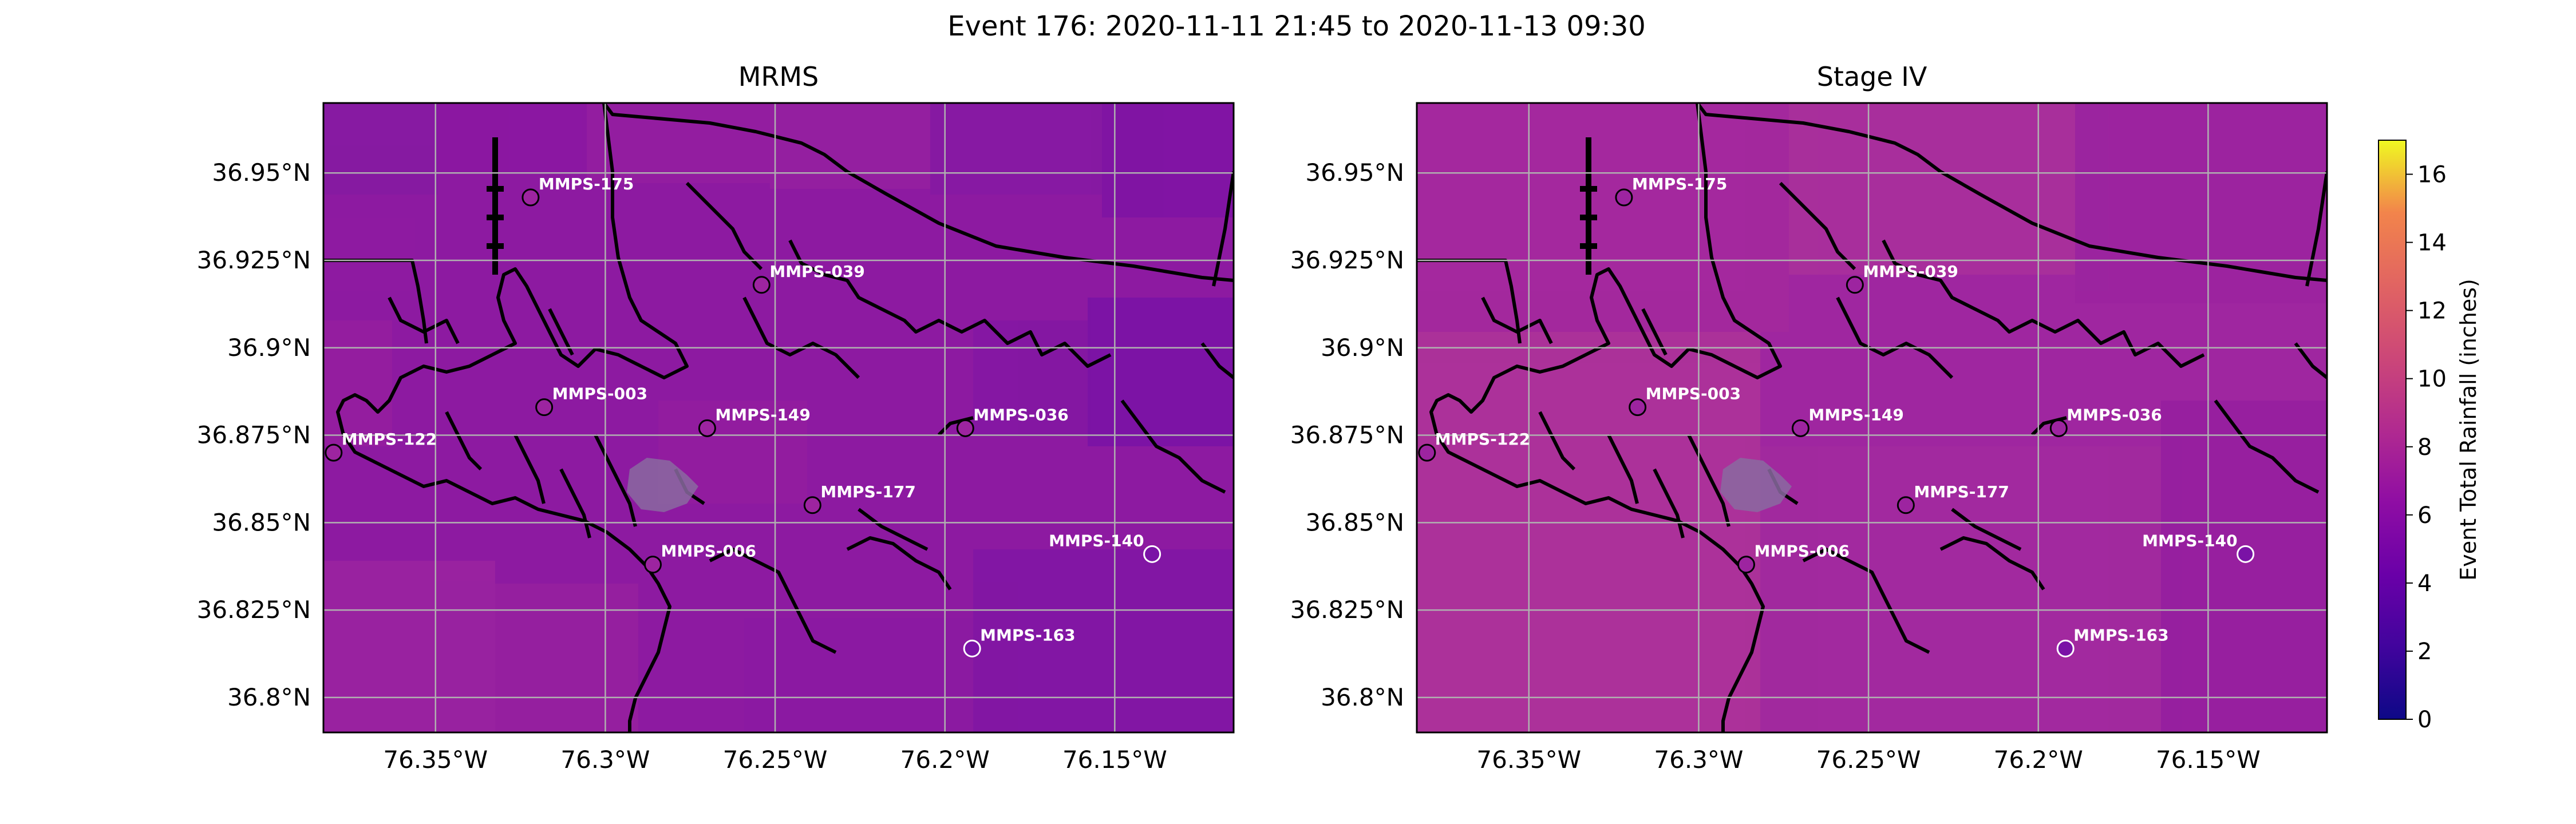 This screenshot has width=2576, height=824. Describe the element at coordinates (495, 206) in the screenshot. I see `harbor-piers-mrms` at that location.